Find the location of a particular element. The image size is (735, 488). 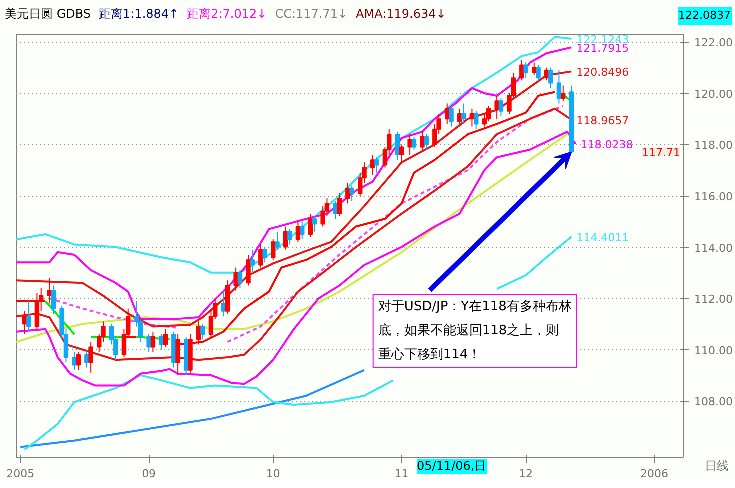

text: 距离1:1.884↑ is located at coordinates (139, 14).